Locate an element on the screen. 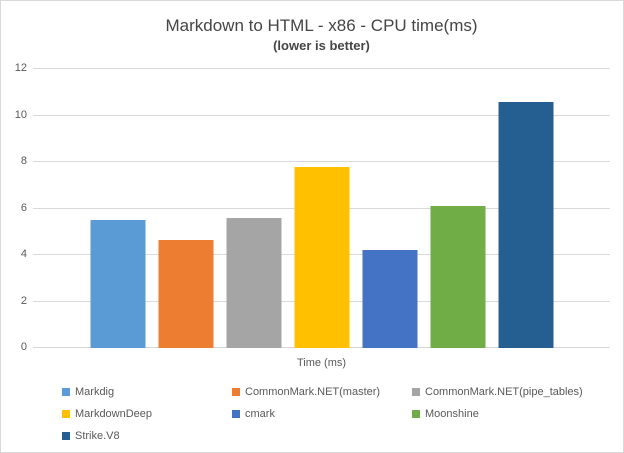  legend-label: CommonMark.NET(pipe_tables) is located at coordinates (504, 392).